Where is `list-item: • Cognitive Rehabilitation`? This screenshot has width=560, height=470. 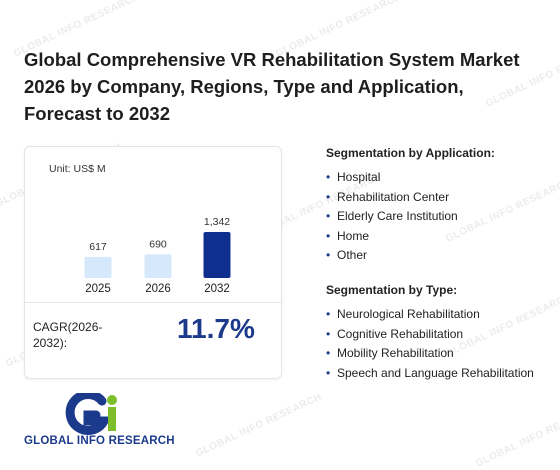
list-item: • Cognitive Rehabilitation is located at coordinates (430, 335).